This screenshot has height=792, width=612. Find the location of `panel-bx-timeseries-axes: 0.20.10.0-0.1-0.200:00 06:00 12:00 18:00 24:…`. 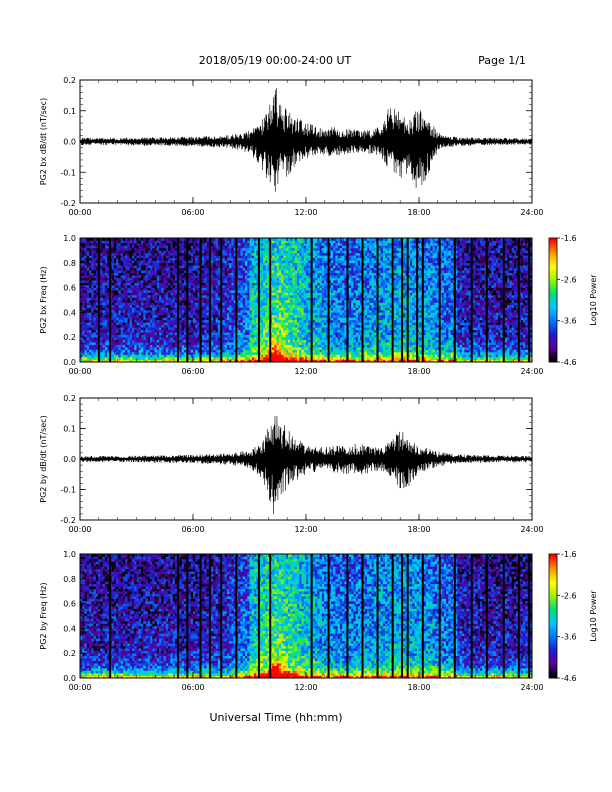

panel-bx-timeseries-axes: 0.20.10.0-0.1-0.200:00 06:00 12:00 18:00 24:… is located at coordinates (291, 146).